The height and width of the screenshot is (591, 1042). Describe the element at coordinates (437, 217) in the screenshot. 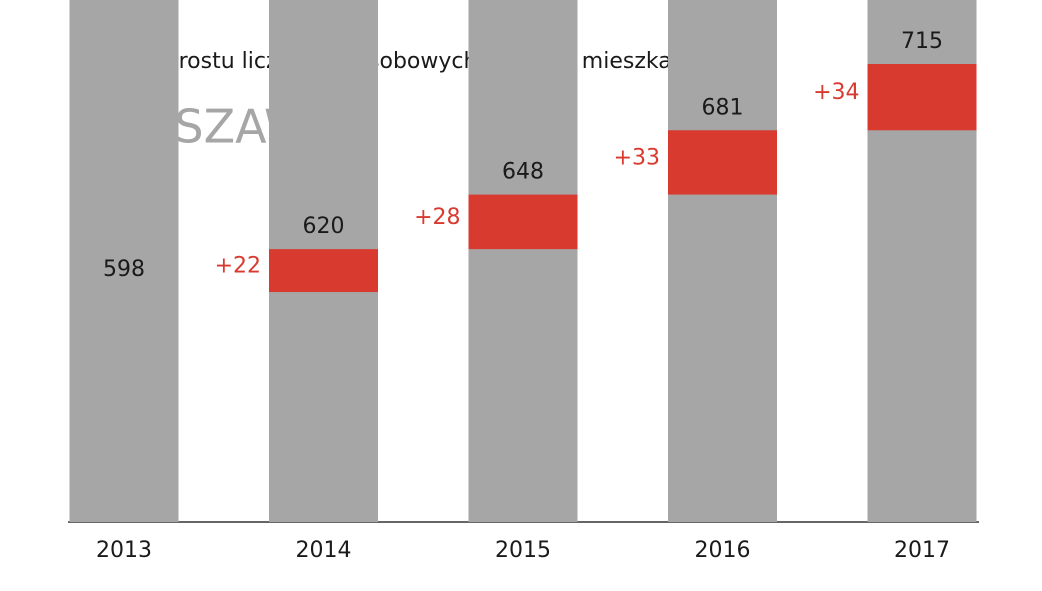

I see `increment-label: +28` at that location.